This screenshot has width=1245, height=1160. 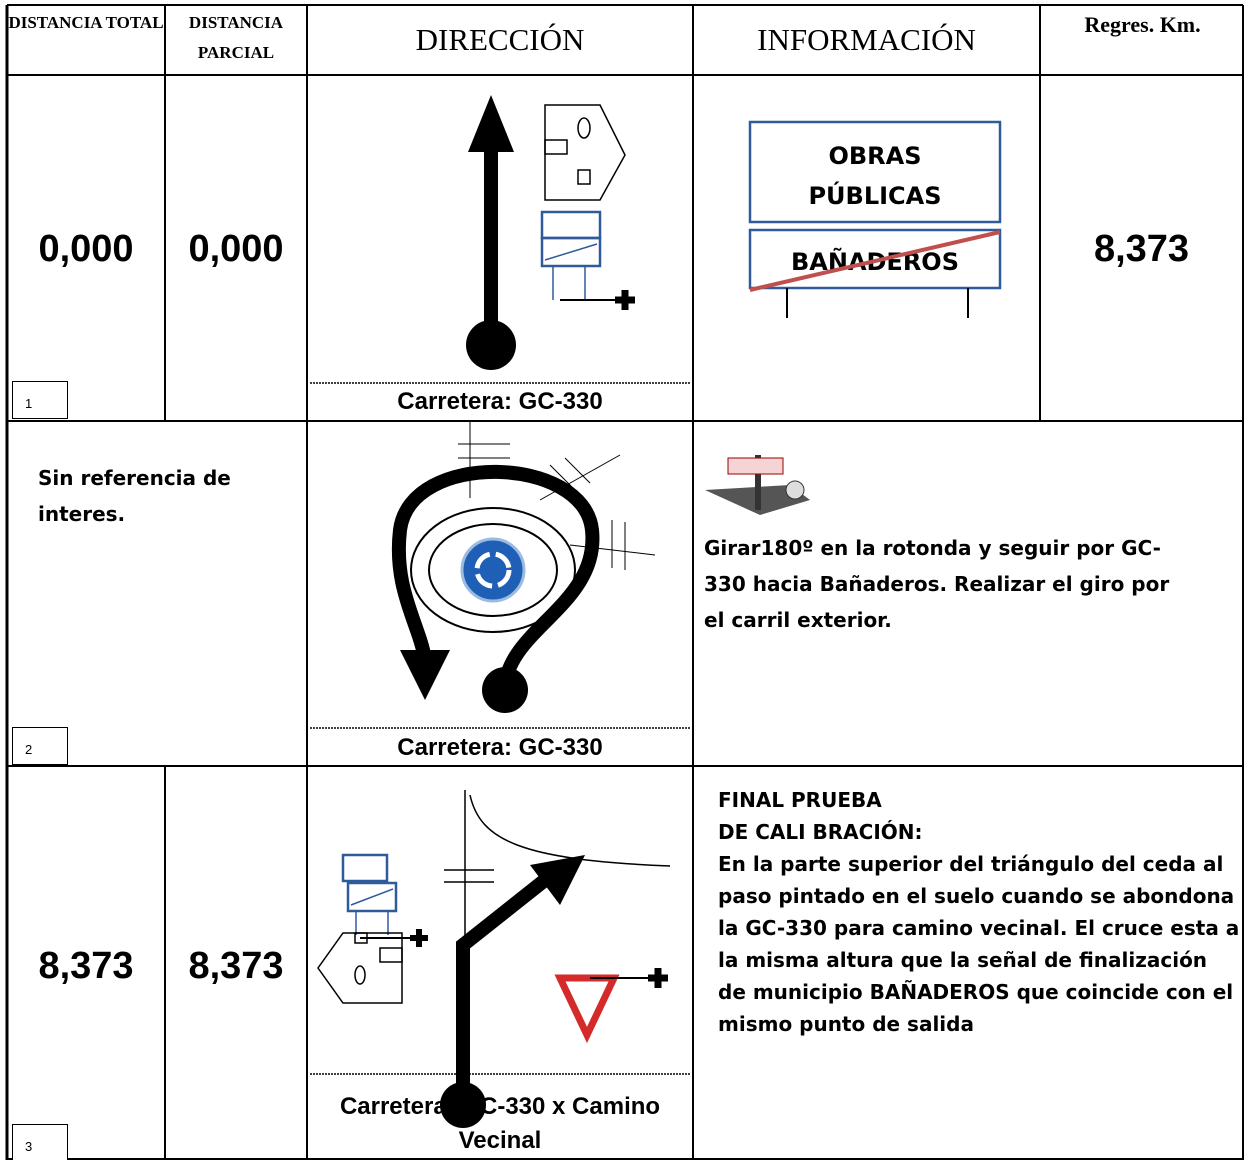 What do you see at coordinates (580, 477) in the screenshot?
I see `side-road` at bounding box center [580, 477].